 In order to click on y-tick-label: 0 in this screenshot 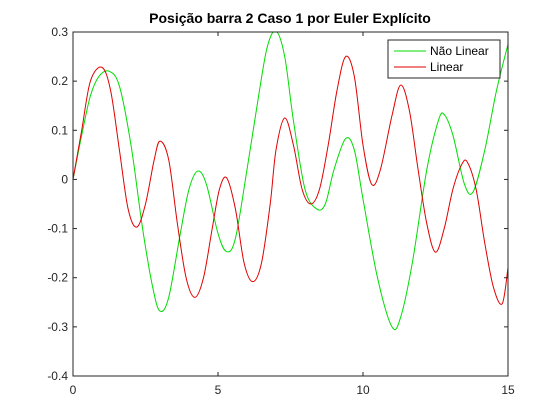, I will do `click(64, 179)`.